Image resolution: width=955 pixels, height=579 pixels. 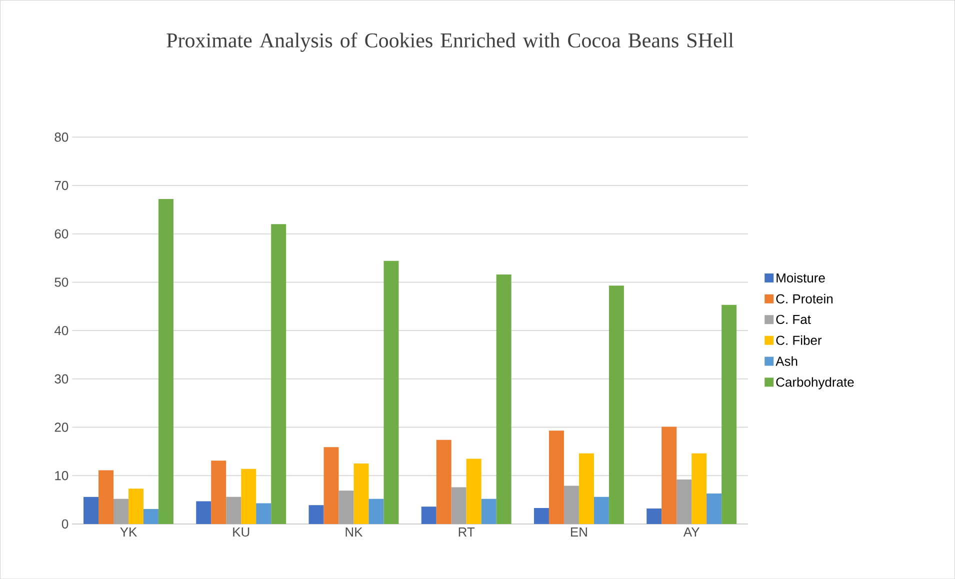 What do you see at coordinates (61, 282) in the screenshot?
I see `y-tick-label: 50` at bounding box center [61, 282].